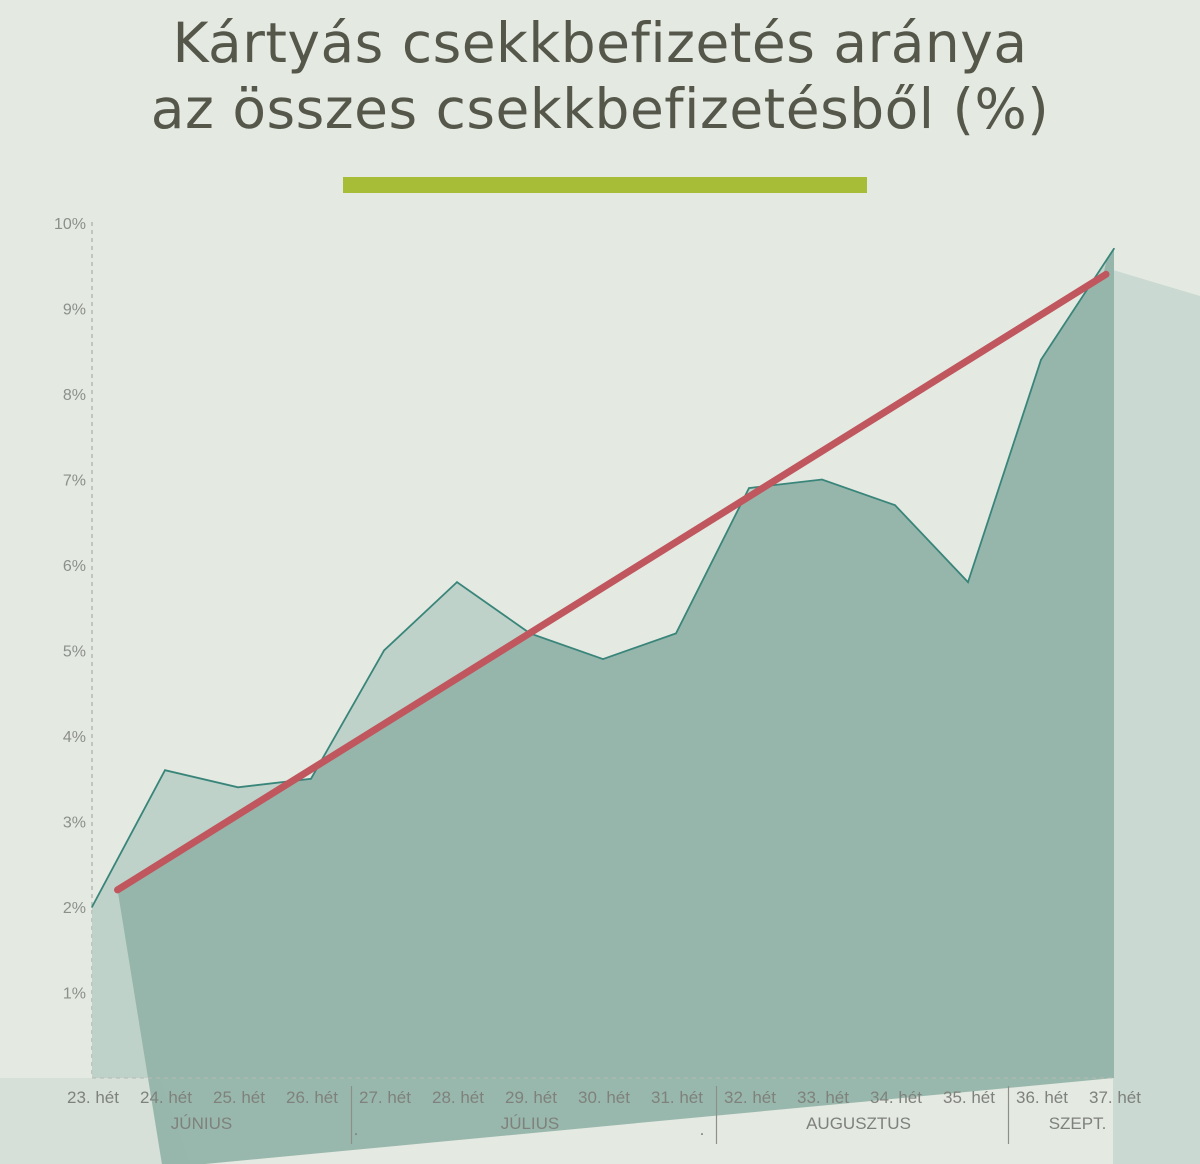  What do you see at coordinates (74, 737) in the screenshot?
I see `y-tick-label: 4%` at bounding box center [74, 737].